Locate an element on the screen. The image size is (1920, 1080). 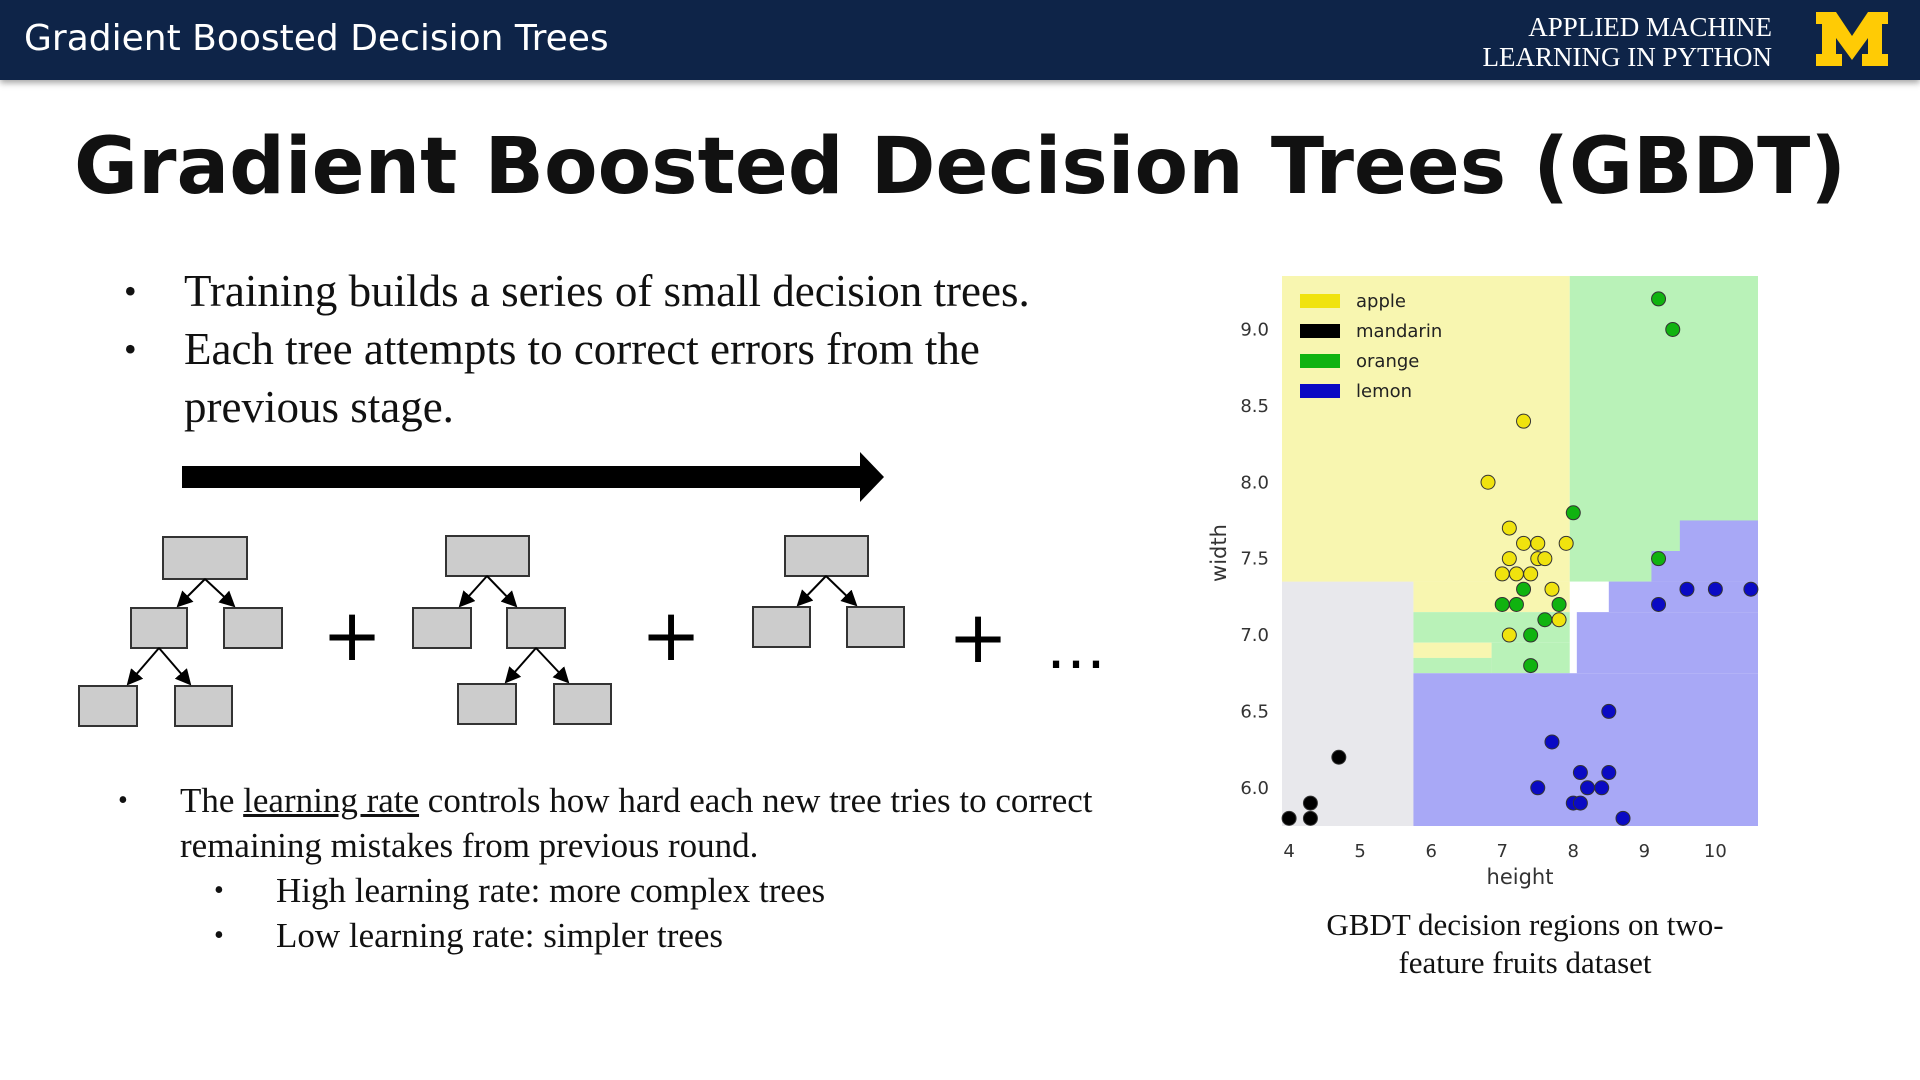
x-tick-label: 10 is located at coordinates (1715, 851).